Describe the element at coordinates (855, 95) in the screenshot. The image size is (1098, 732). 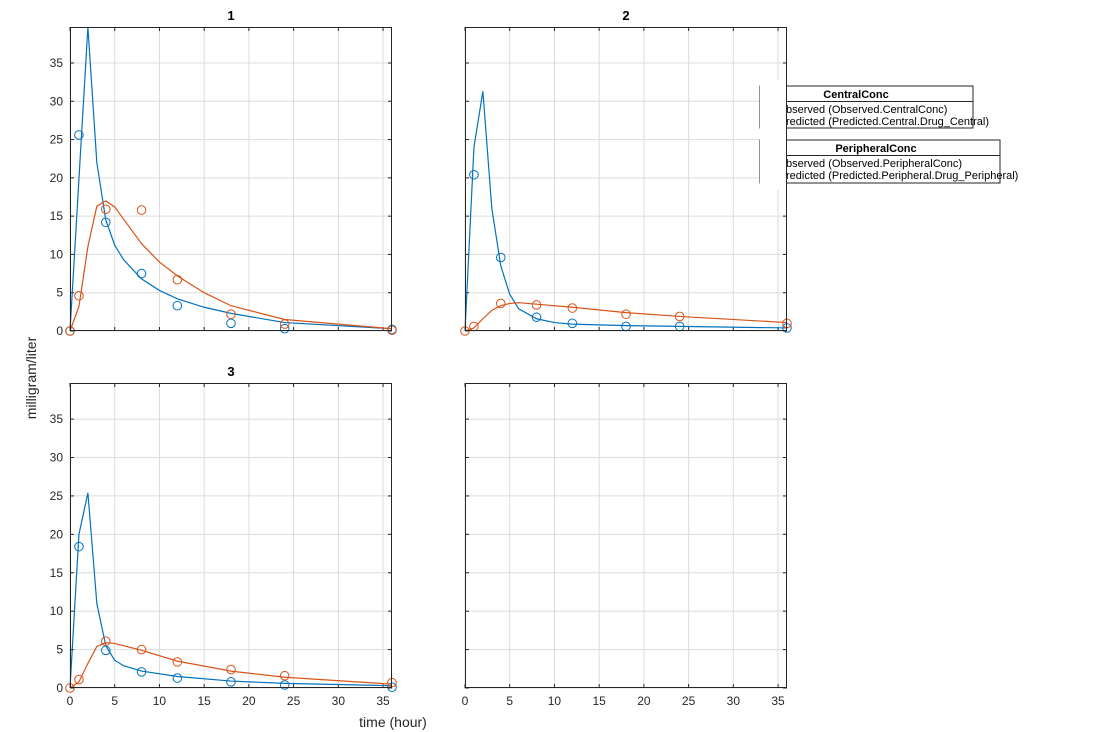
I see `legend-title: CentralConc` at that location.